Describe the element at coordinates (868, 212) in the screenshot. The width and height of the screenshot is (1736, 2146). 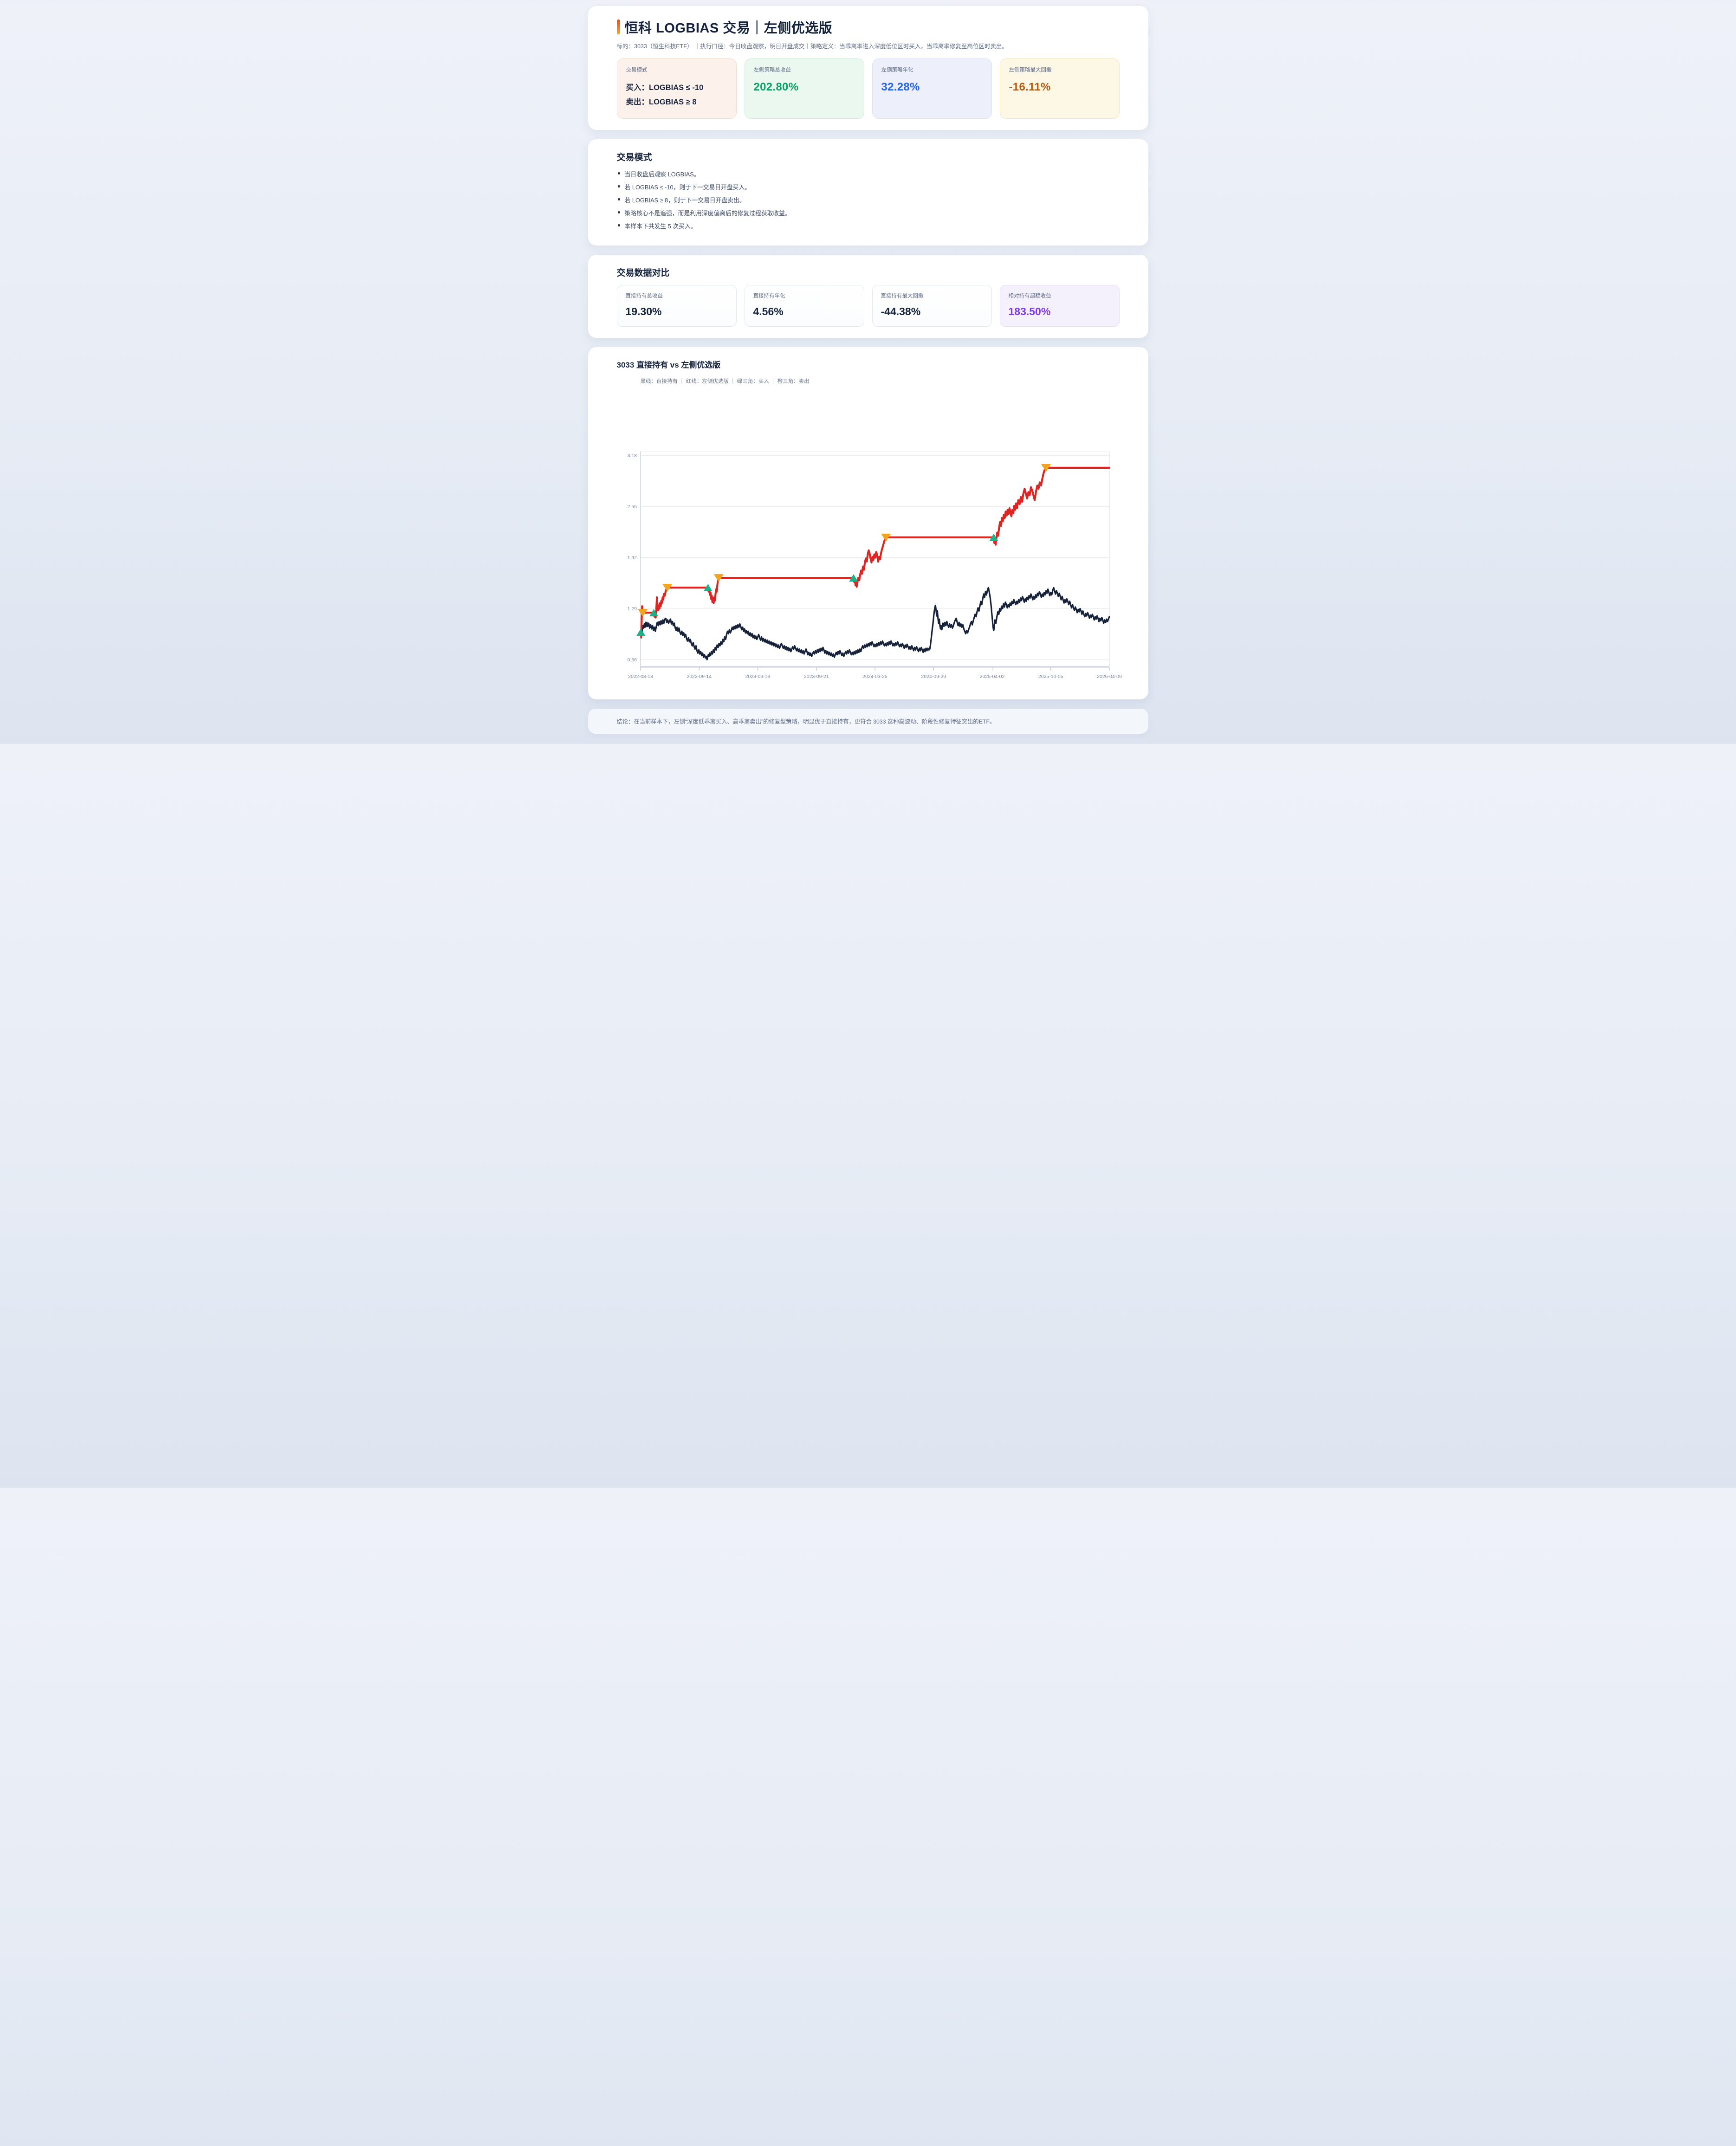
I see `list-item: 策略核心不是追强，而是利用深度偏离后的修复过程获取收益。` at that location.